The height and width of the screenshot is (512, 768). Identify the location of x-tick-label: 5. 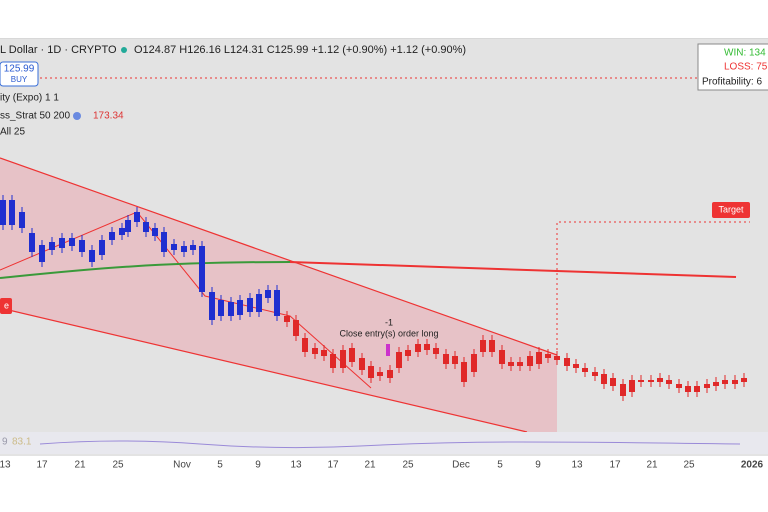
(220, 465).